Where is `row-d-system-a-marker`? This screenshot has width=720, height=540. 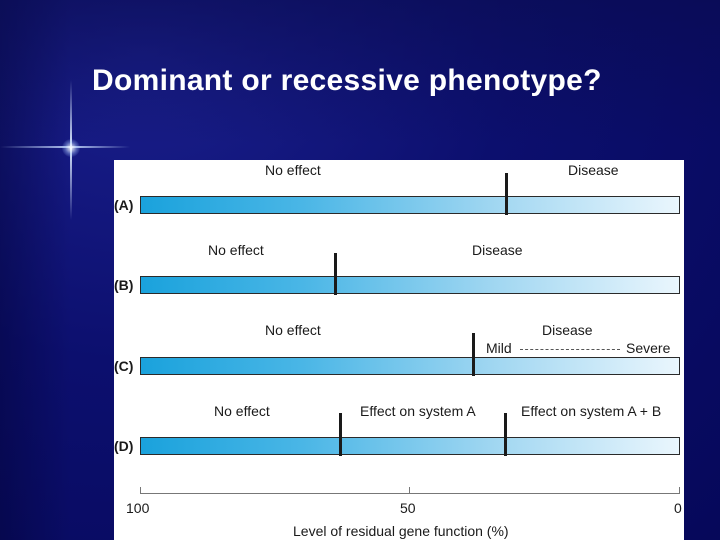 row-d-system-a-marker is located at coordinates (340, 434).